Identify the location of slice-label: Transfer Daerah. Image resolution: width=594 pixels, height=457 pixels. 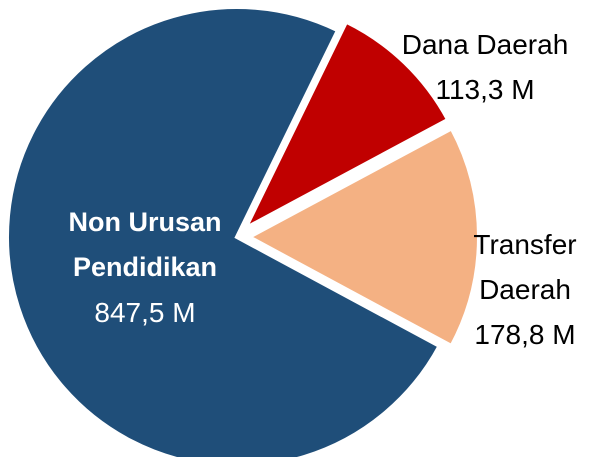
(525, 267).